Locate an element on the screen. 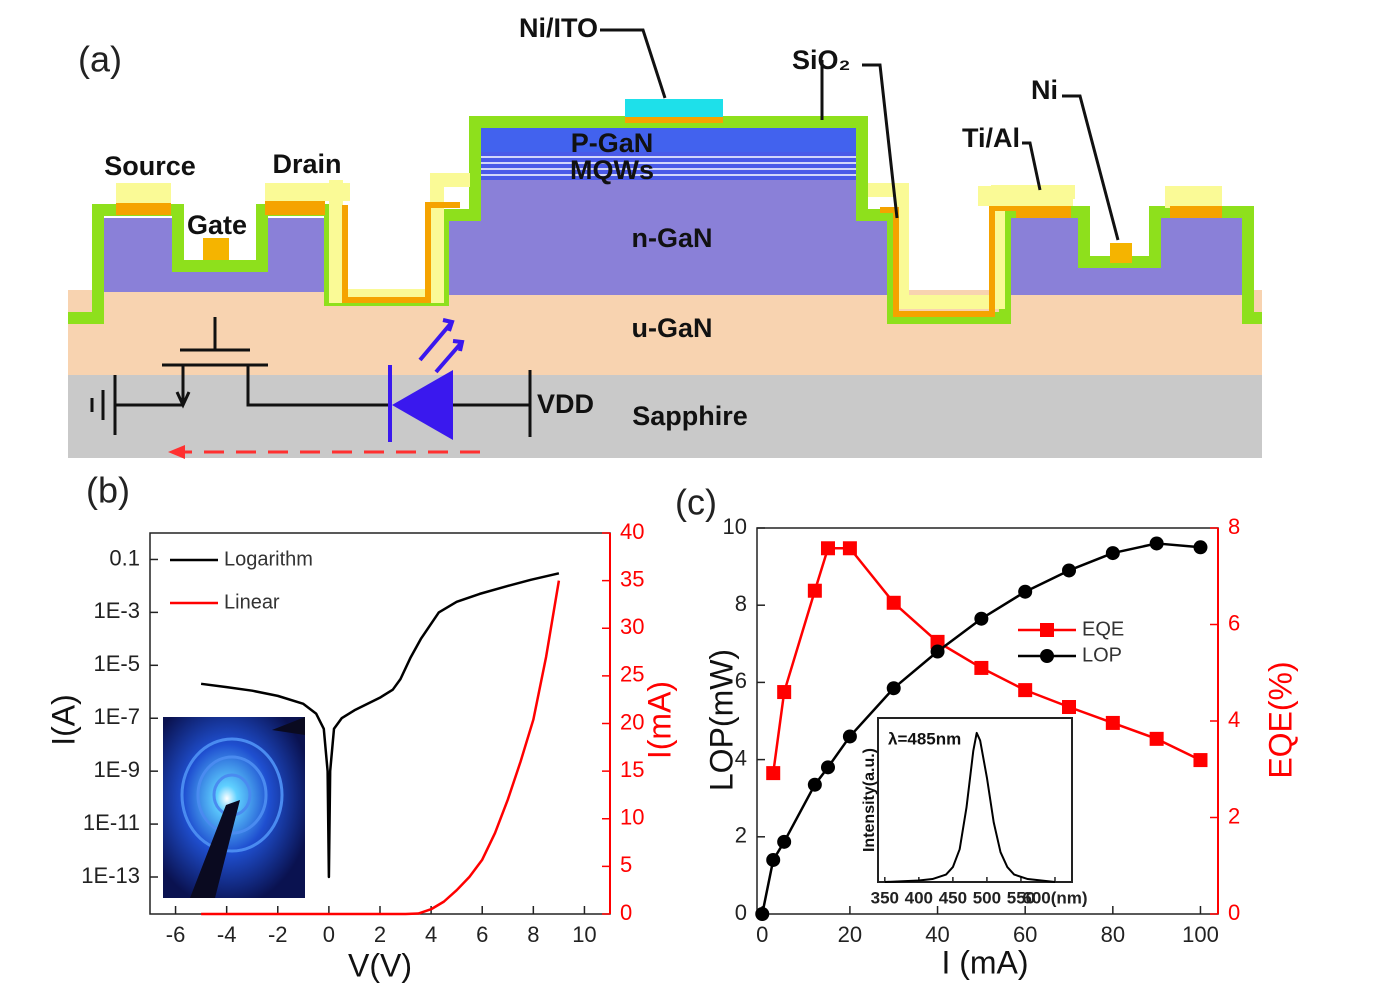 This screenshot has height=1000, width=1381. x-axis-label: V(V) is located at coordinates (380, 965).